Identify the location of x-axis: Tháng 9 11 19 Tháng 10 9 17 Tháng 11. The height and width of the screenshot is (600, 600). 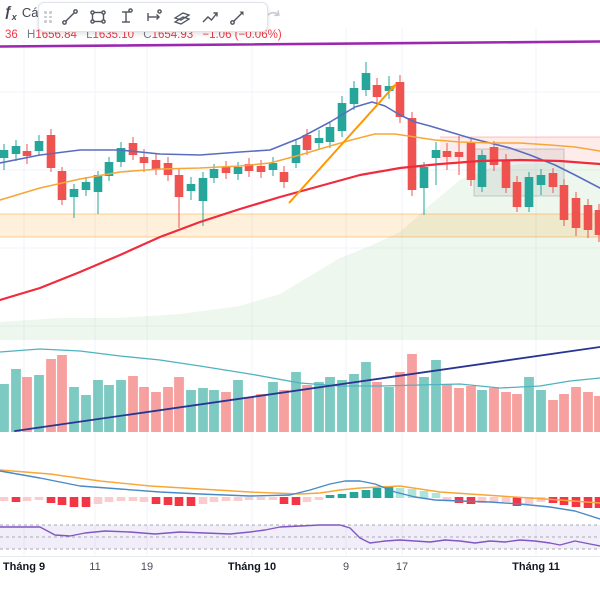
(300, 567).